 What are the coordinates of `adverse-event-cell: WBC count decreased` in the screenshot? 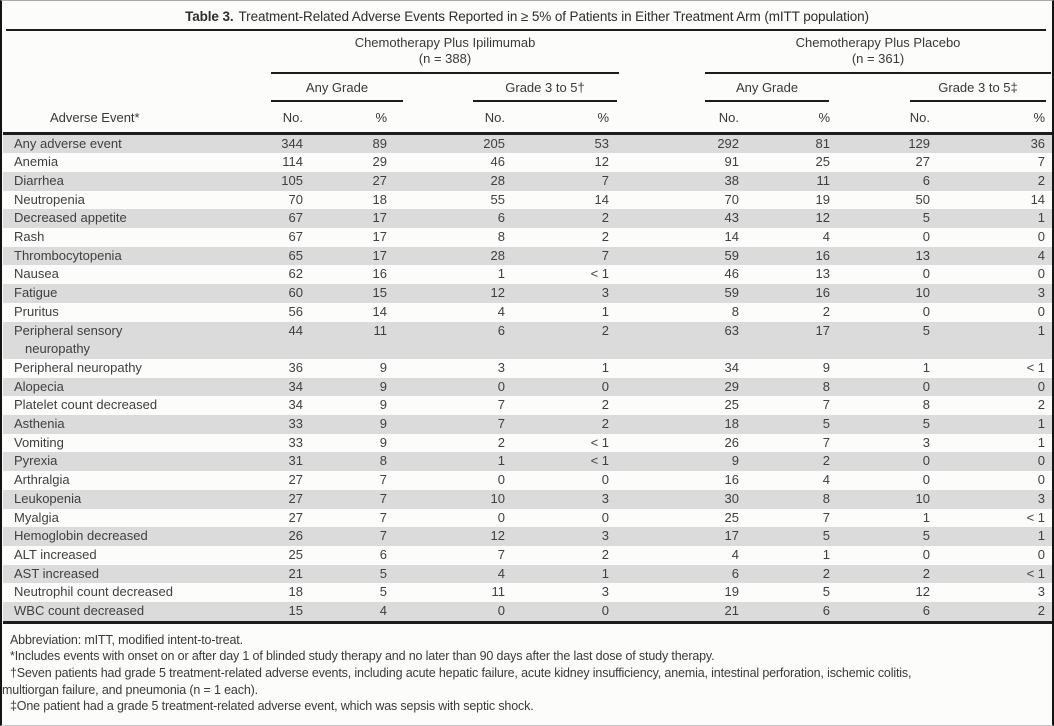 It's located at (123, 613).